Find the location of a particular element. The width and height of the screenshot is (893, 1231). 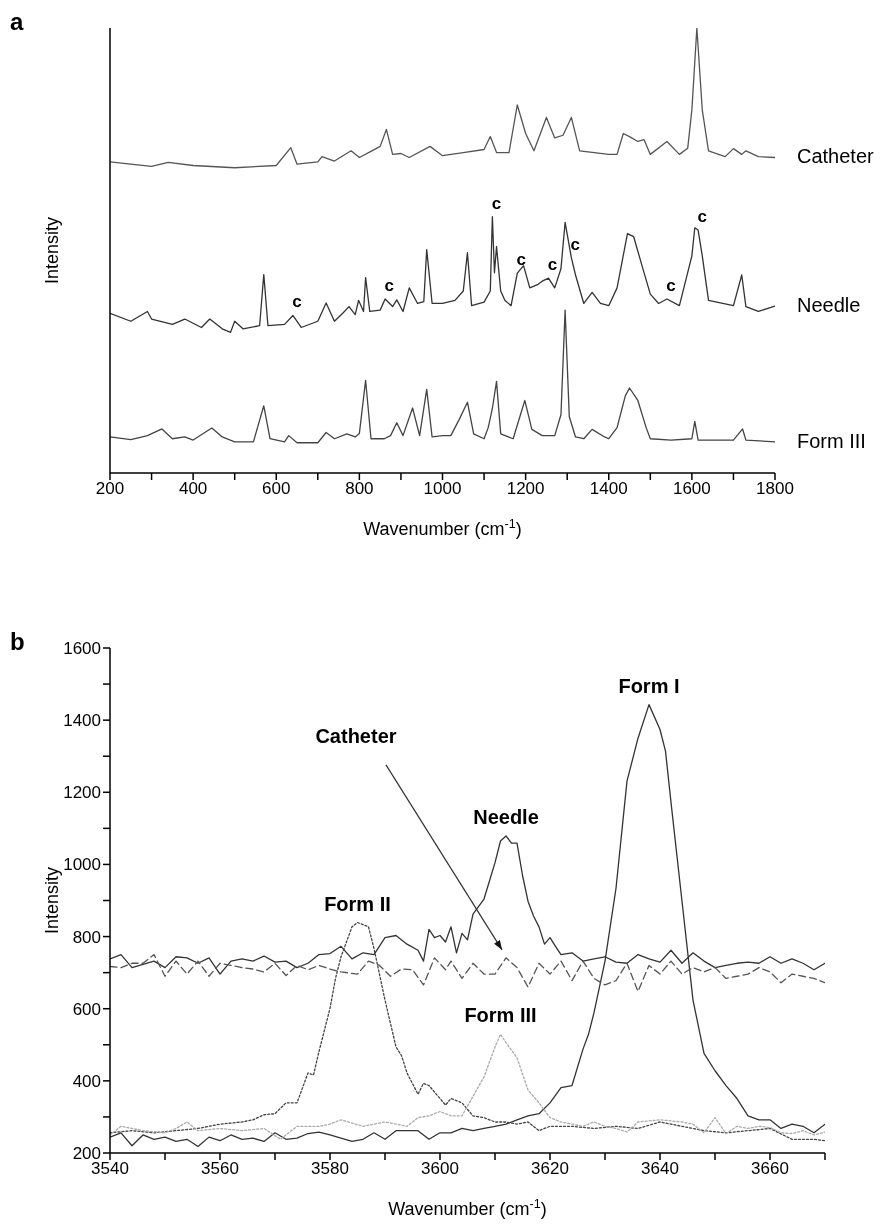

x-tick-label: 3660 is located at coordinates (770, 1169).